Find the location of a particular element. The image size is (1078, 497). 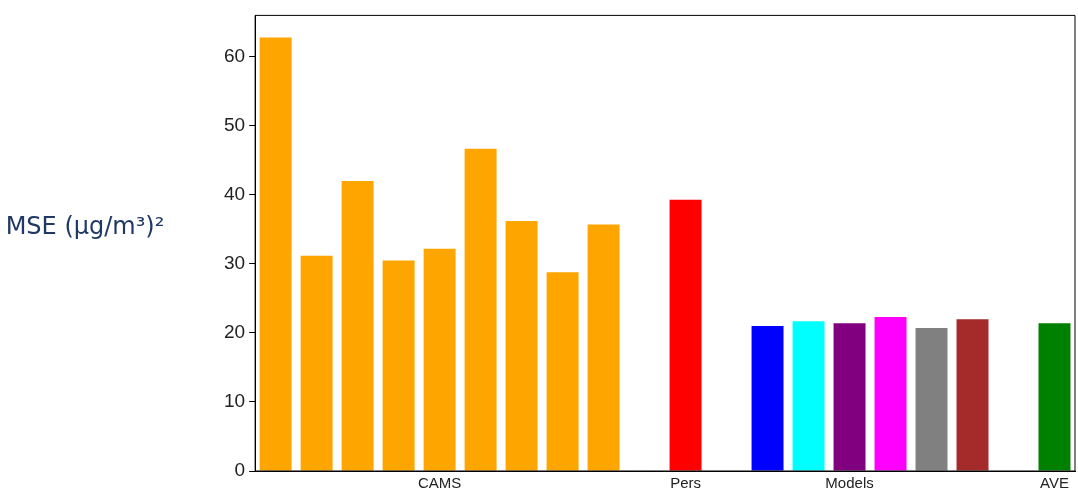

y-tick-label: 0 is located at coordinates (240, 470).